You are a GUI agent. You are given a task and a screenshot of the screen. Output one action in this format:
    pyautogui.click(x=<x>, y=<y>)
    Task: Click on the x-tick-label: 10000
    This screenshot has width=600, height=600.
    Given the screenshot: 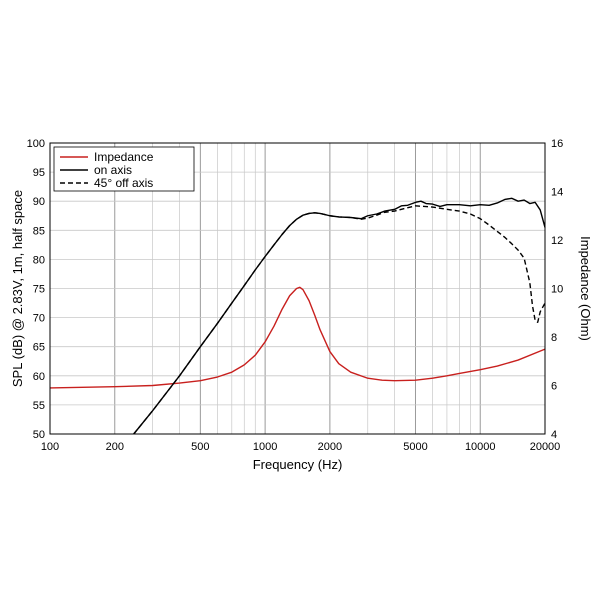 What is the action you would take?
    pyautogui.click(x=480, y=447)
    